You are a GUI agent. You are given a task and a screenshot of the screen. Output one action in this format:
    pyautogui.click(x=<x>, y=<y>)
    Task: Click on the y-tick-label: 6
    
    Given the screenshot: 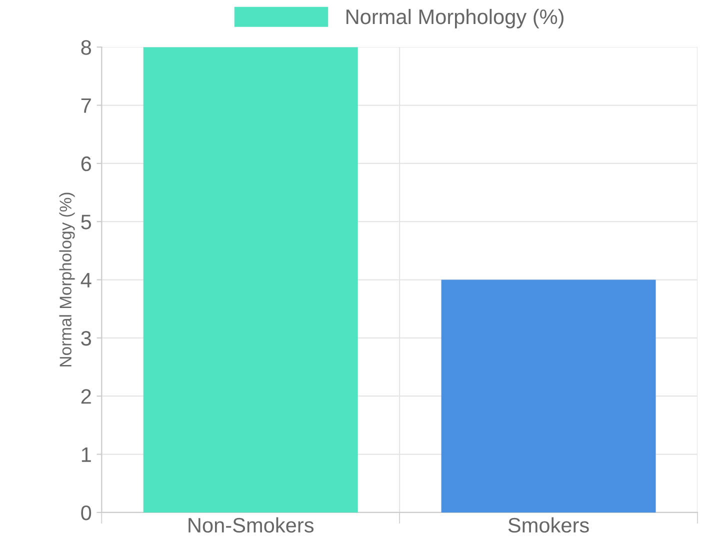 What is the action you would take?
    pyautogui.click(x=86, y=164)
    